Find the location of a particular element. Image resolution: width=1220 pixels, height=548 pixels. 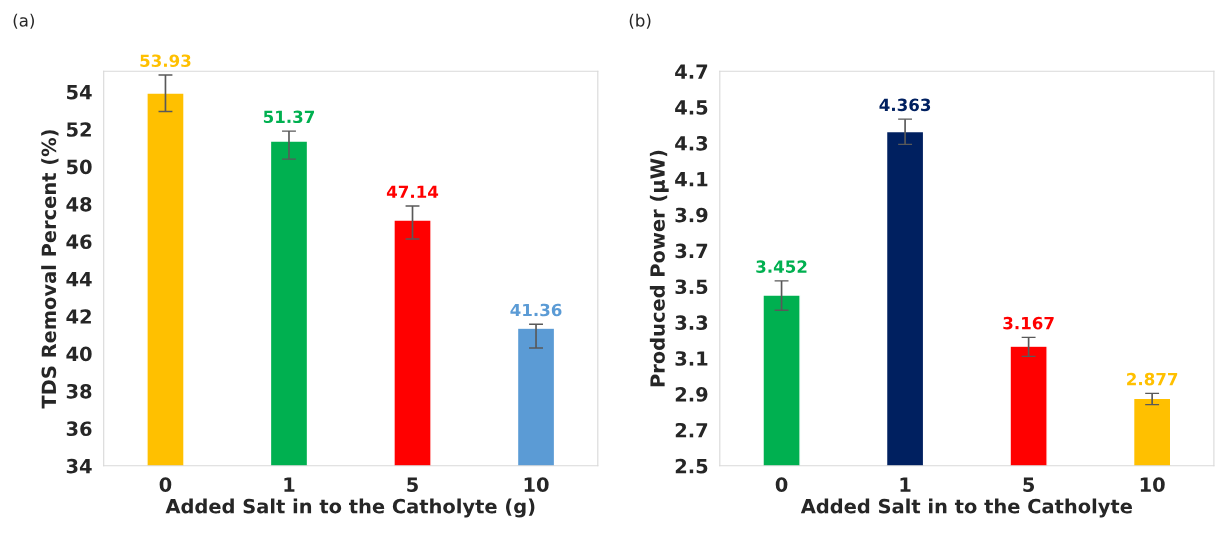

data-label: 47.14 is located at coordinates (412, 191).